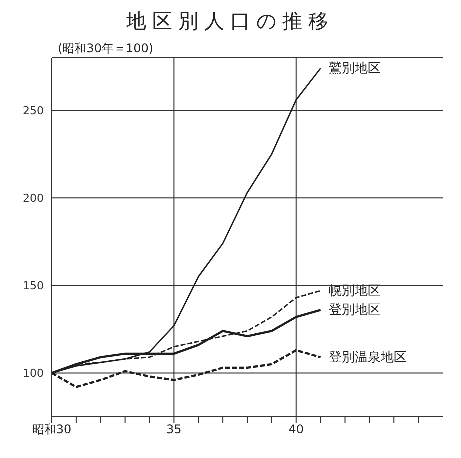  Describe the element at coordinates (354, 68) in the screenshot. I see `series-label: 鷲別地区` at that location.